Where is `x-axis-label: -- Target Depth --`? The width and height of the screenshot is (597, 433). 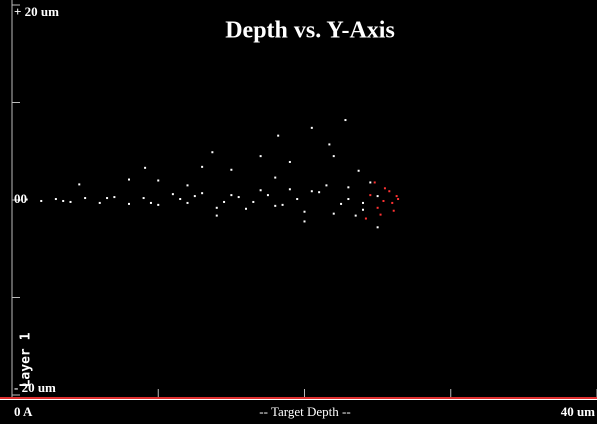
x-axis-label: -- Target Depth -- is located at coordinates (304, 411).